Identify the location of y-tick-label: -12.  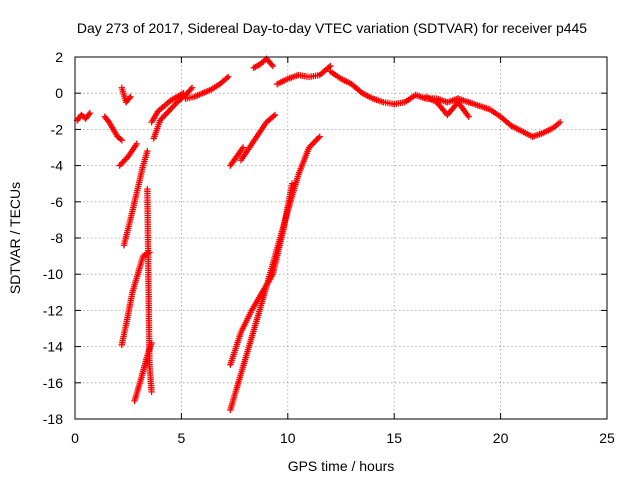
(53, 310).